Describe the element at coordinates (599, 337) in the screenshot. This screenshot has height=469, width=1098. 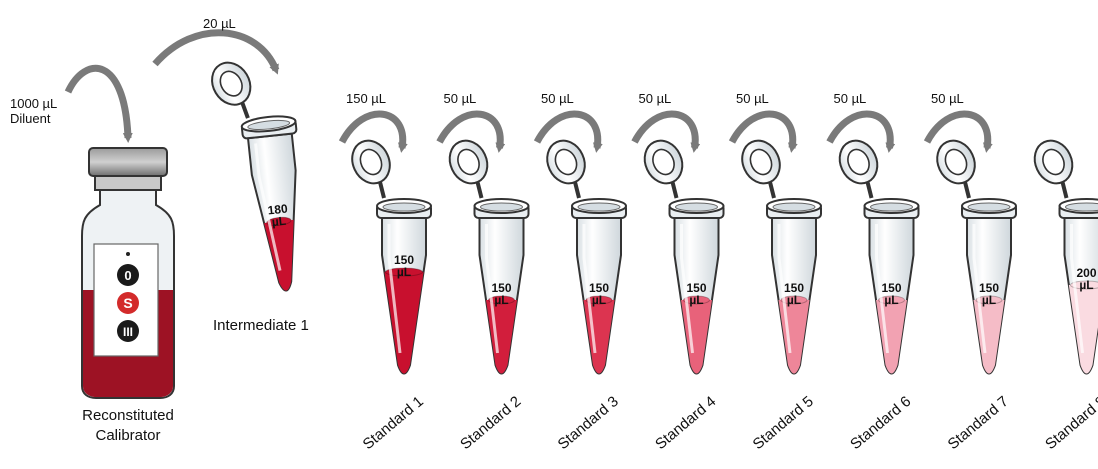
I see `standard-3-liquid` at that location.